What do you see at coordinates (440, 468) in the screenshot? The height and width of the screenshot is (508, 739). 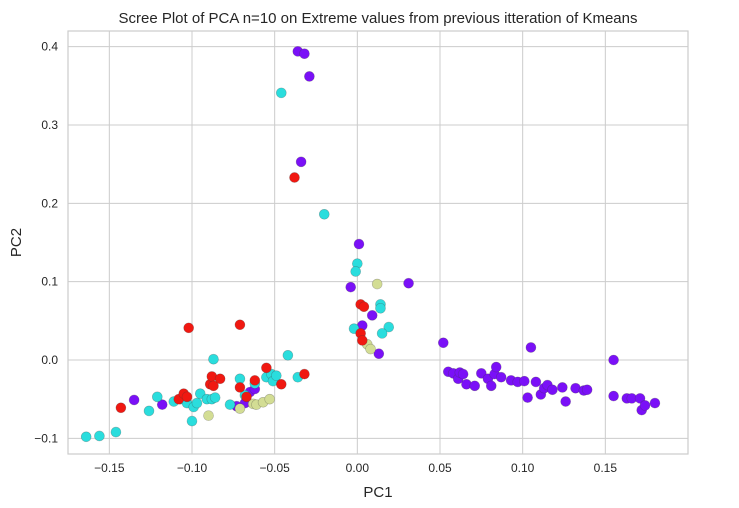 I see `x-tick-label: 0.05` at bounding box center [440, 468].